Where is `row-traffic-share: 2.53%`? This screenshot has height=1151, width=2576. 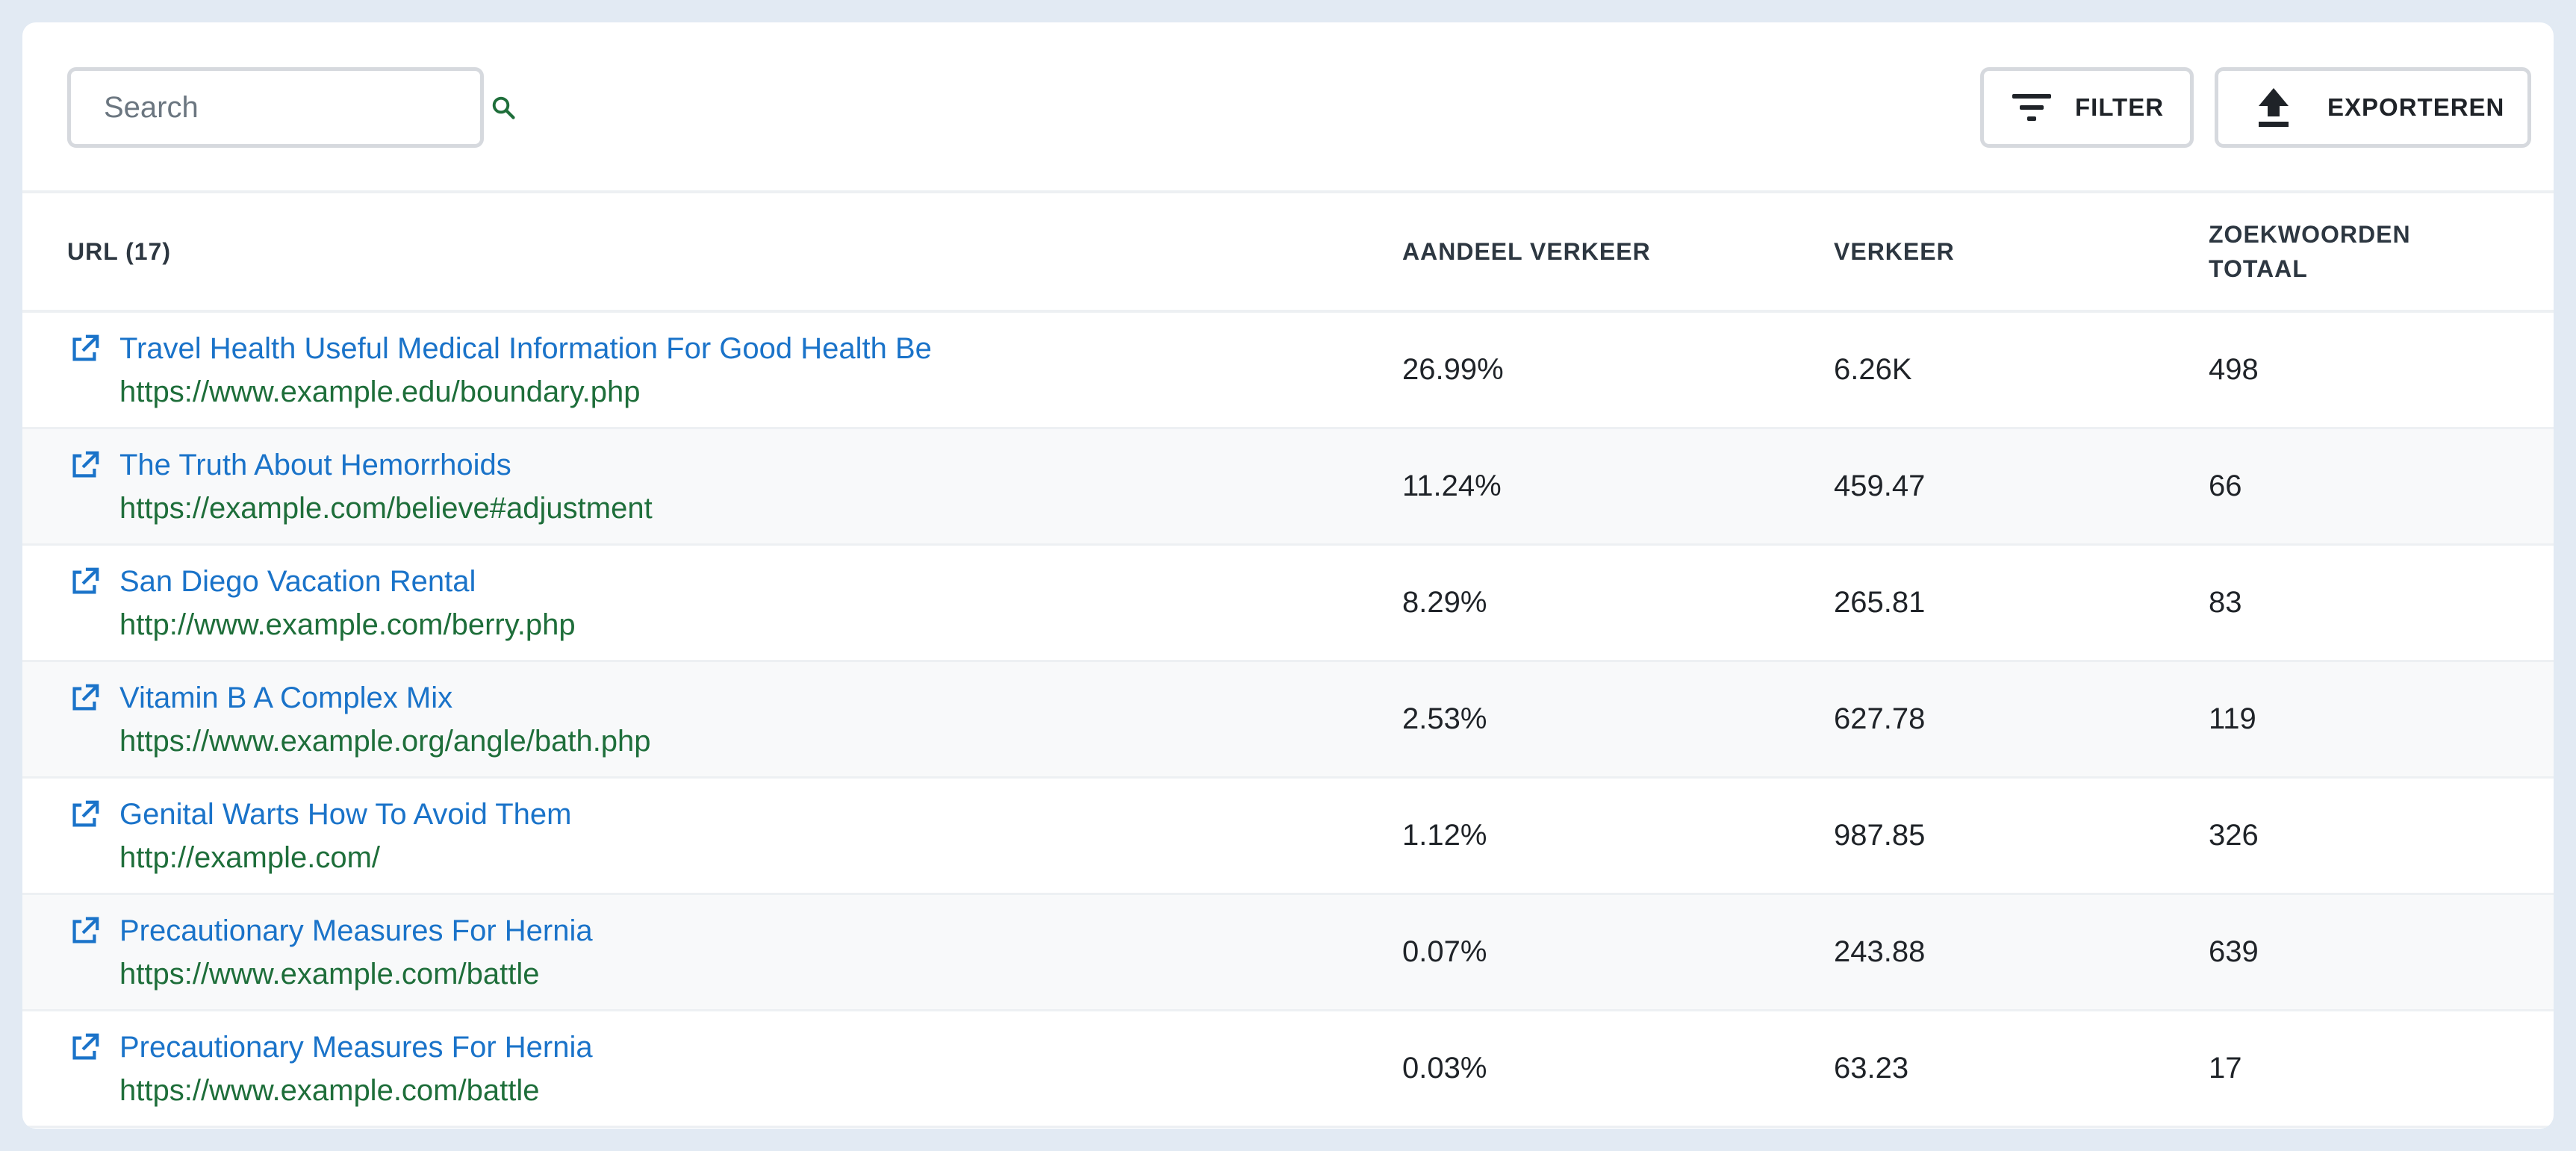
row-traffic-share: 2.53% is located at coordinates (1444, 718).